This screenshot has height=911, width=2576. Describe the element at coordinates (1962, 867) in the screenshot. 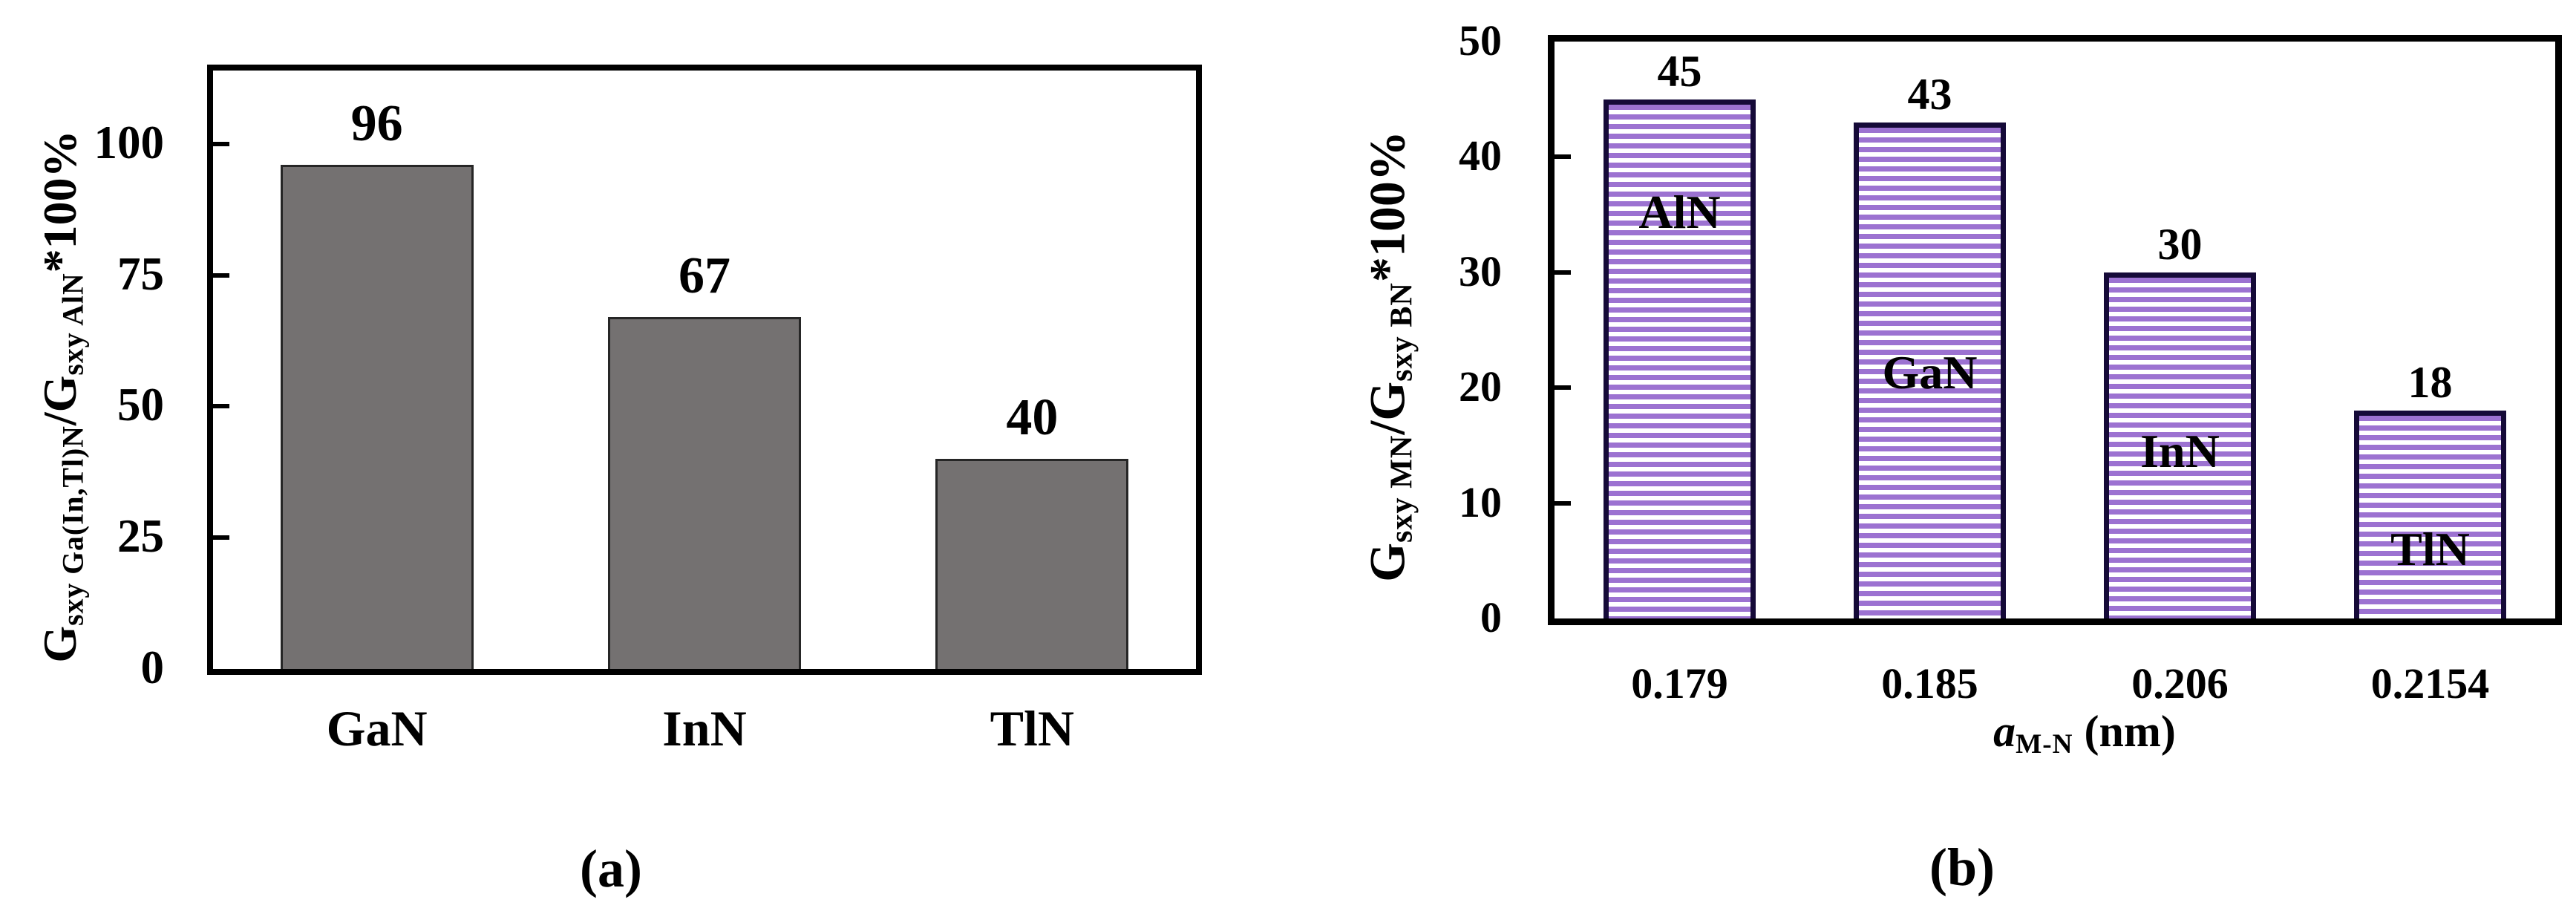

I see `chart-b-caption: (b)` at that location.